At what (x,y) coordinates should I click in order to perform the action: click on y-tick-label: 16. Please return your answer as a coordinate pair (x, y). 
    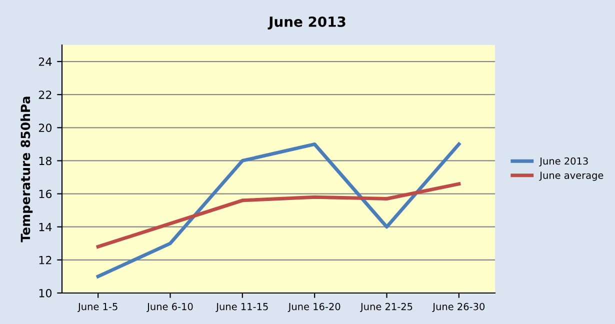
    Looking at the image, I should click on (45, 194).